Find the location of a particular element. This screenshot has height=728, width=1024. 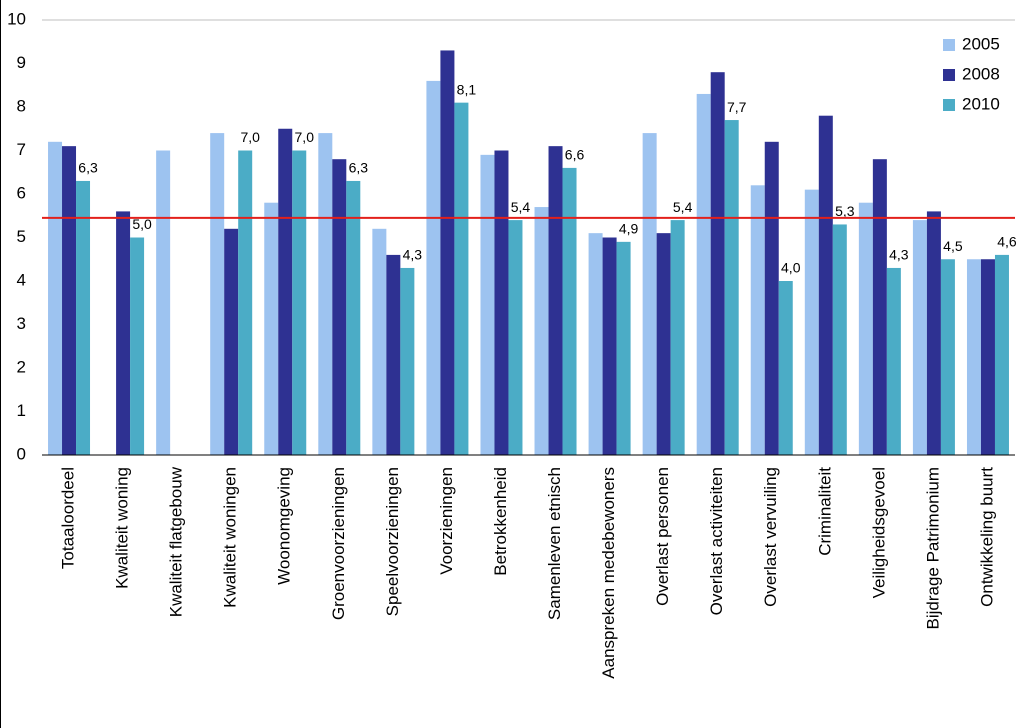

x-tick-label: Totaaloordeel is located at coordinates (68, 518).